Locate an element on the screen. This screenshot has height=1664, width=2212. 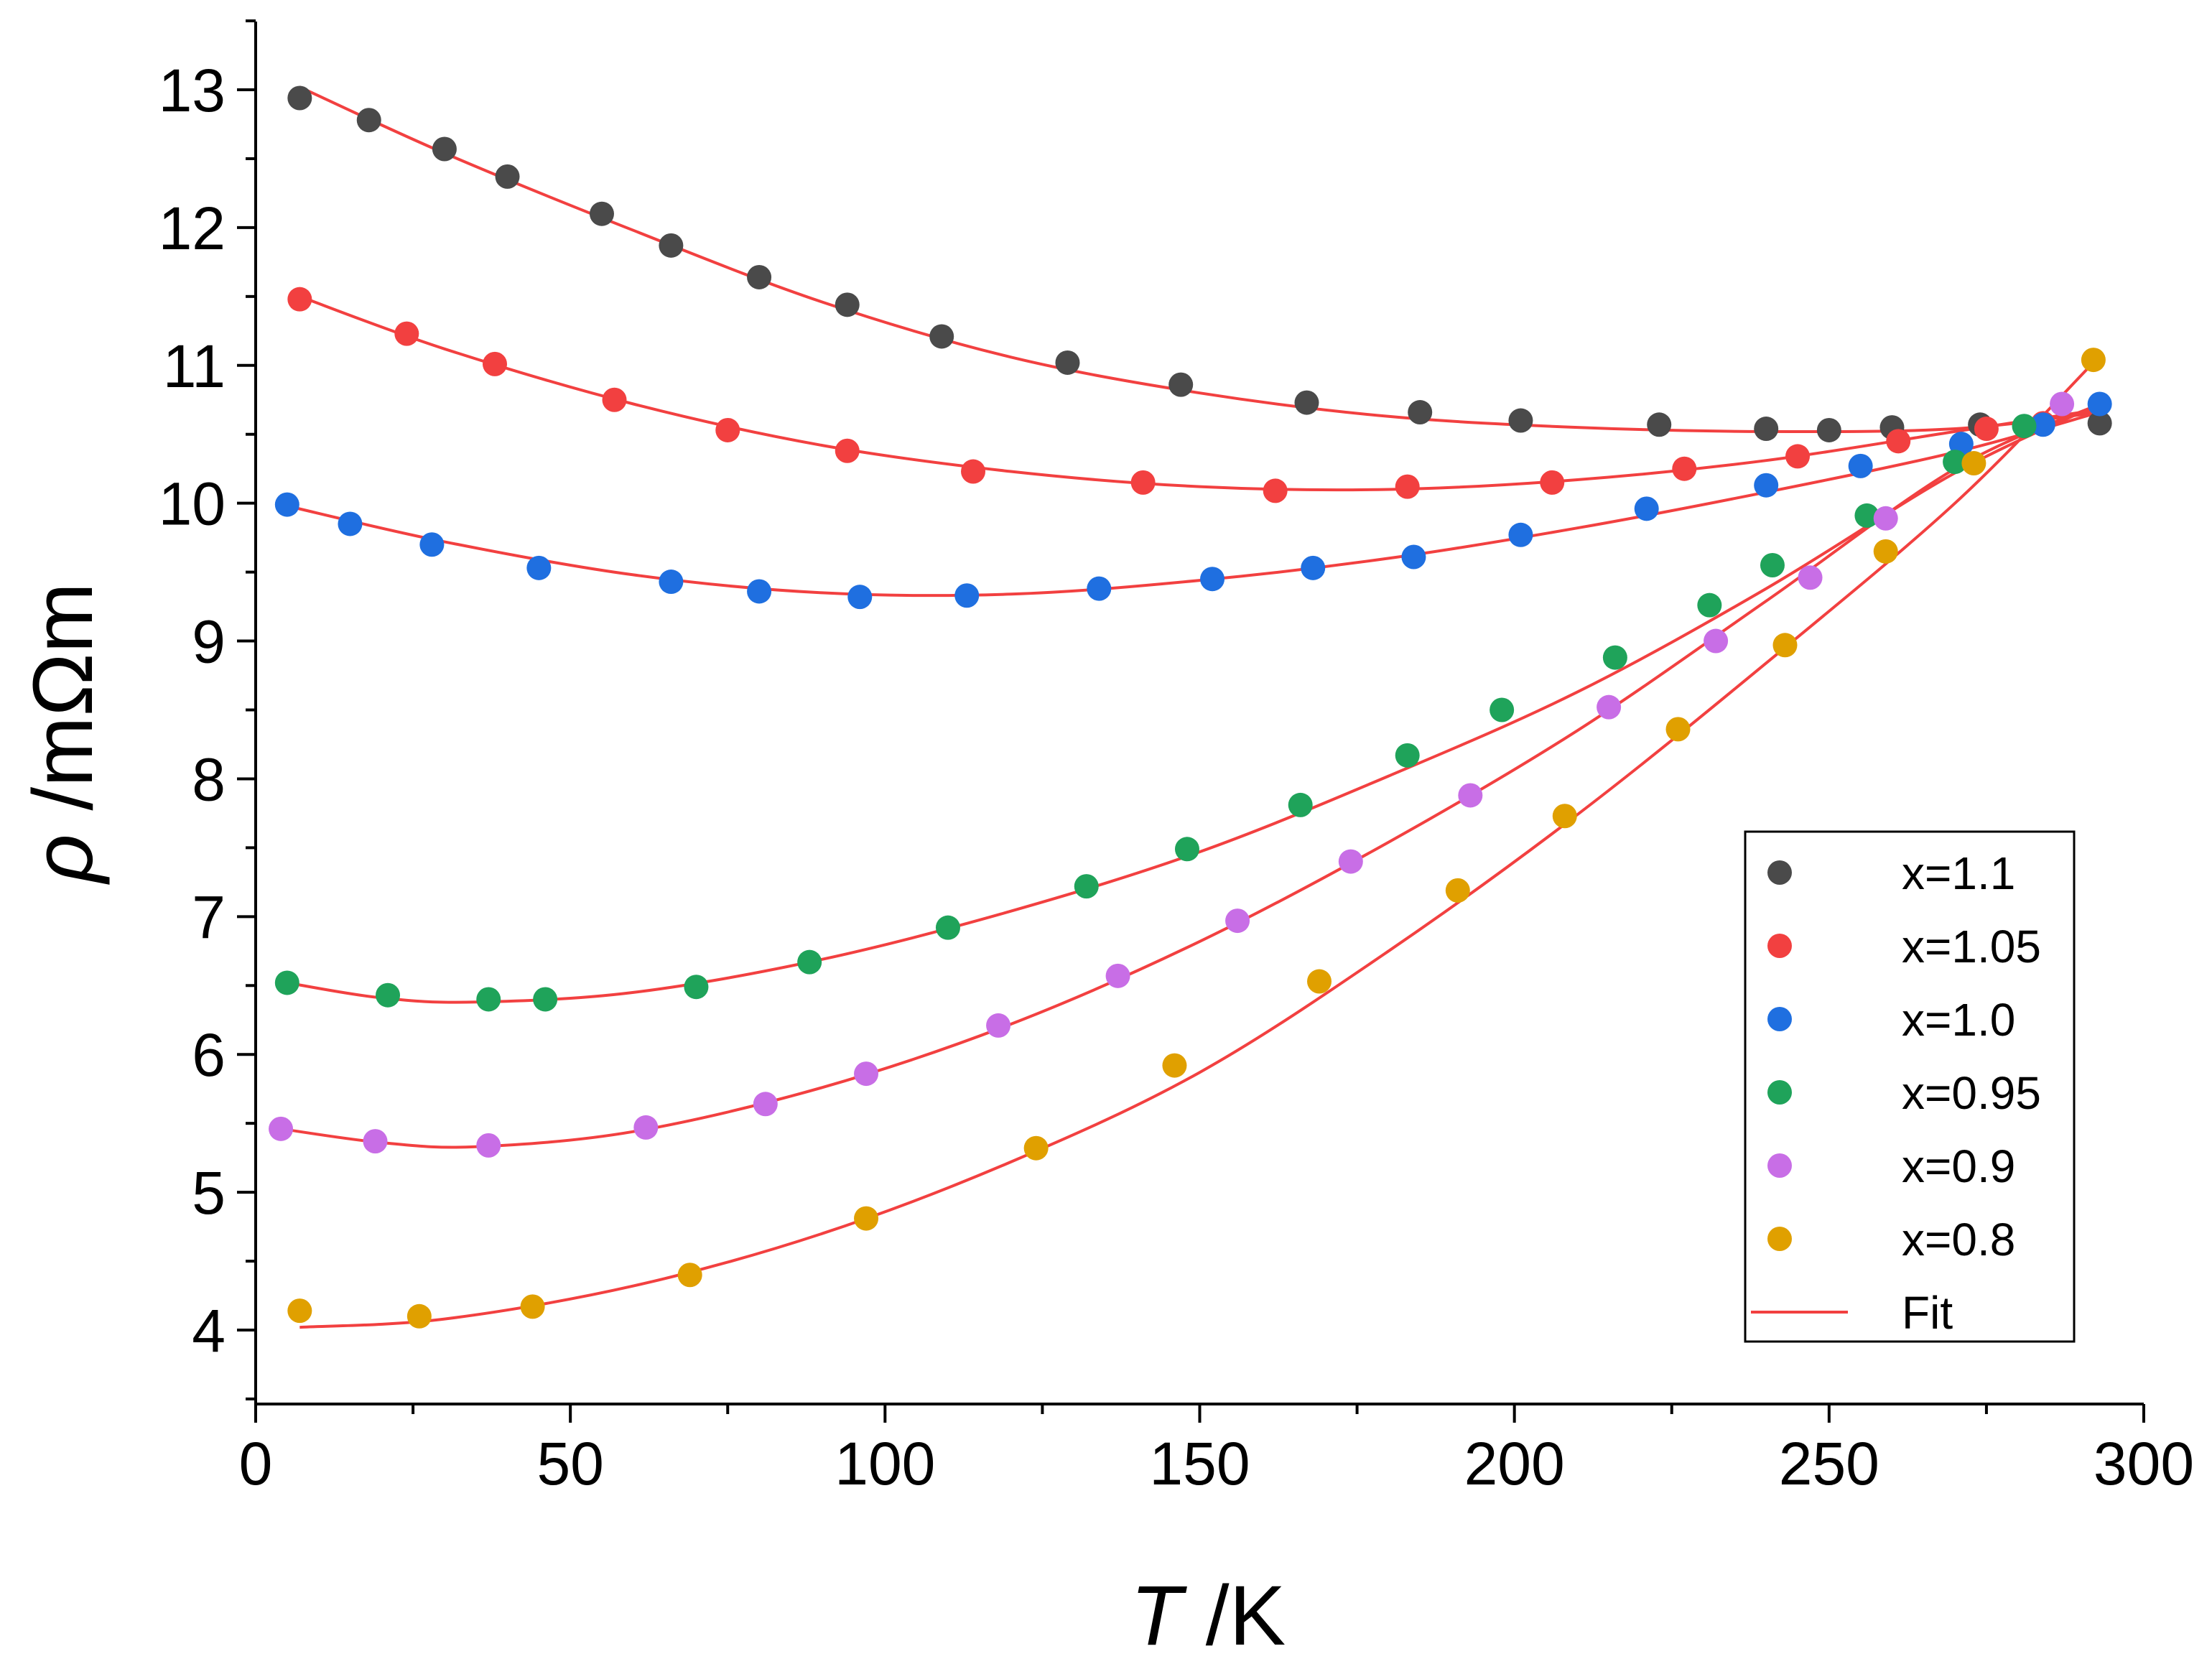
x-tick-label: 200 is located at coordinates (1514, 1463).